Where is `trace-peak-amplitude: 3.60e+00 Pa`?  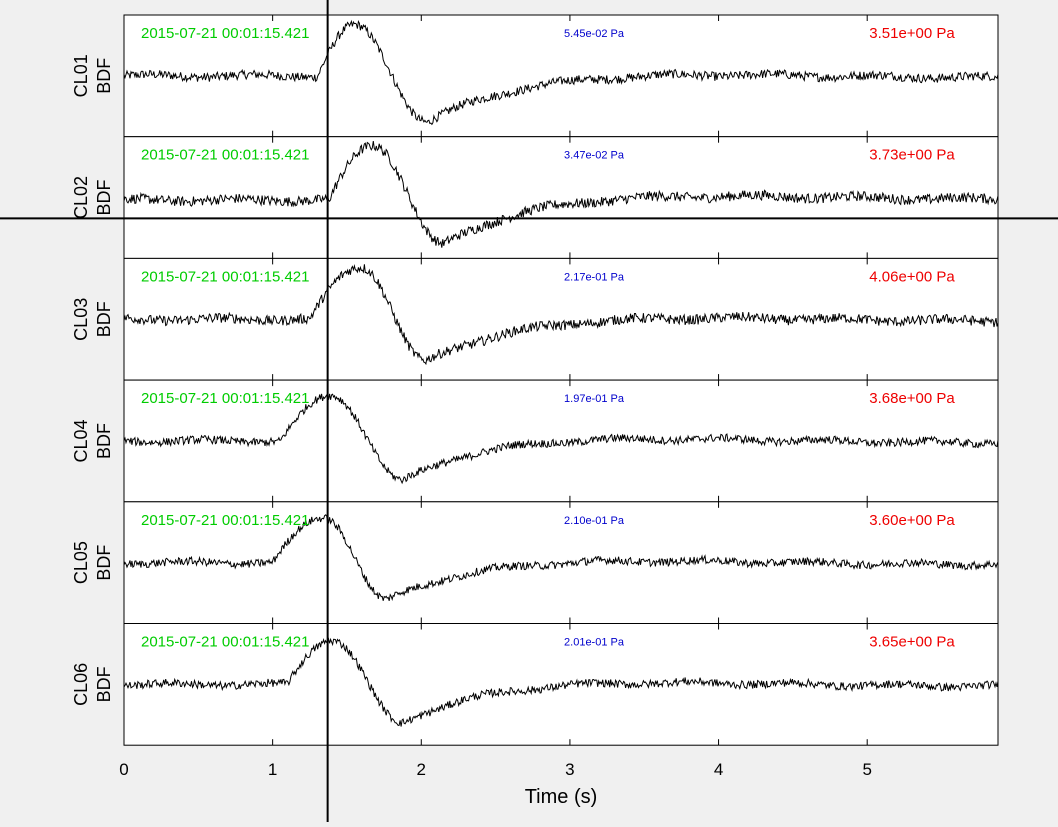 trace-peak-amplitude: 3.60e+00 Pa is located at coordinates (912, 520).